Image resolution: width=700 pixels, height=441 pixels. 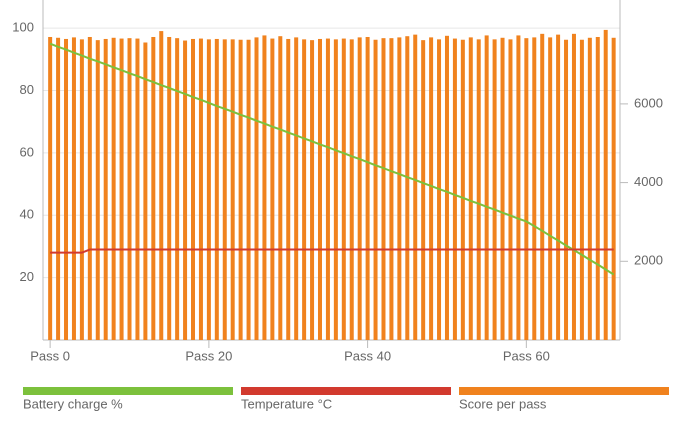 I want to click on x-tick-label: Pass 0, so click(x=50, y=355).